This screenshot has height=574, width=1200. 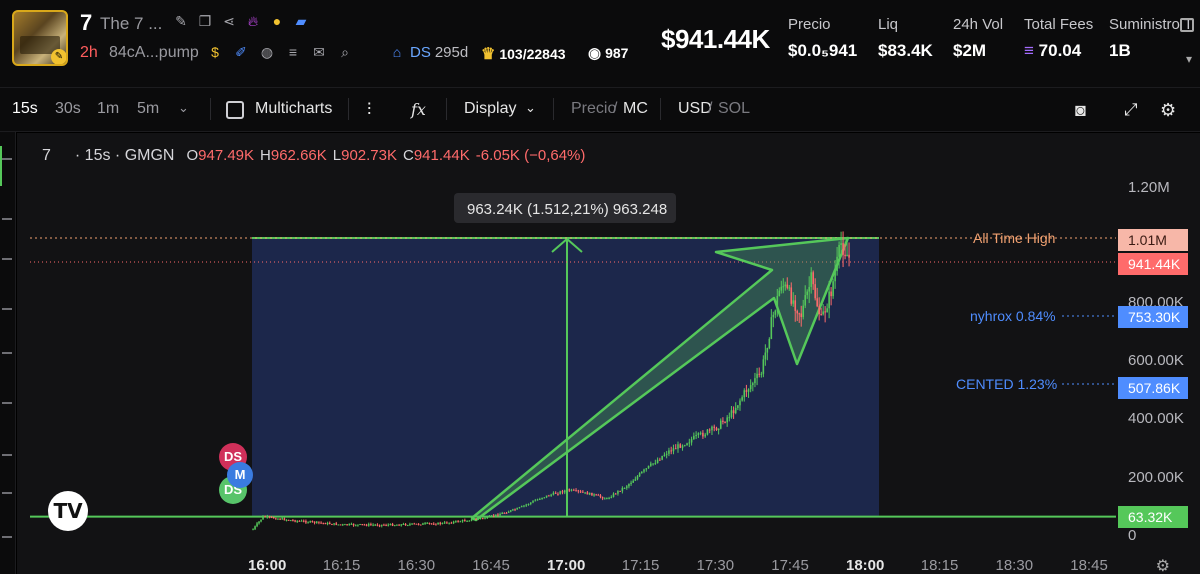 I want to click on copy-icon, so click(x=1187, y=25).